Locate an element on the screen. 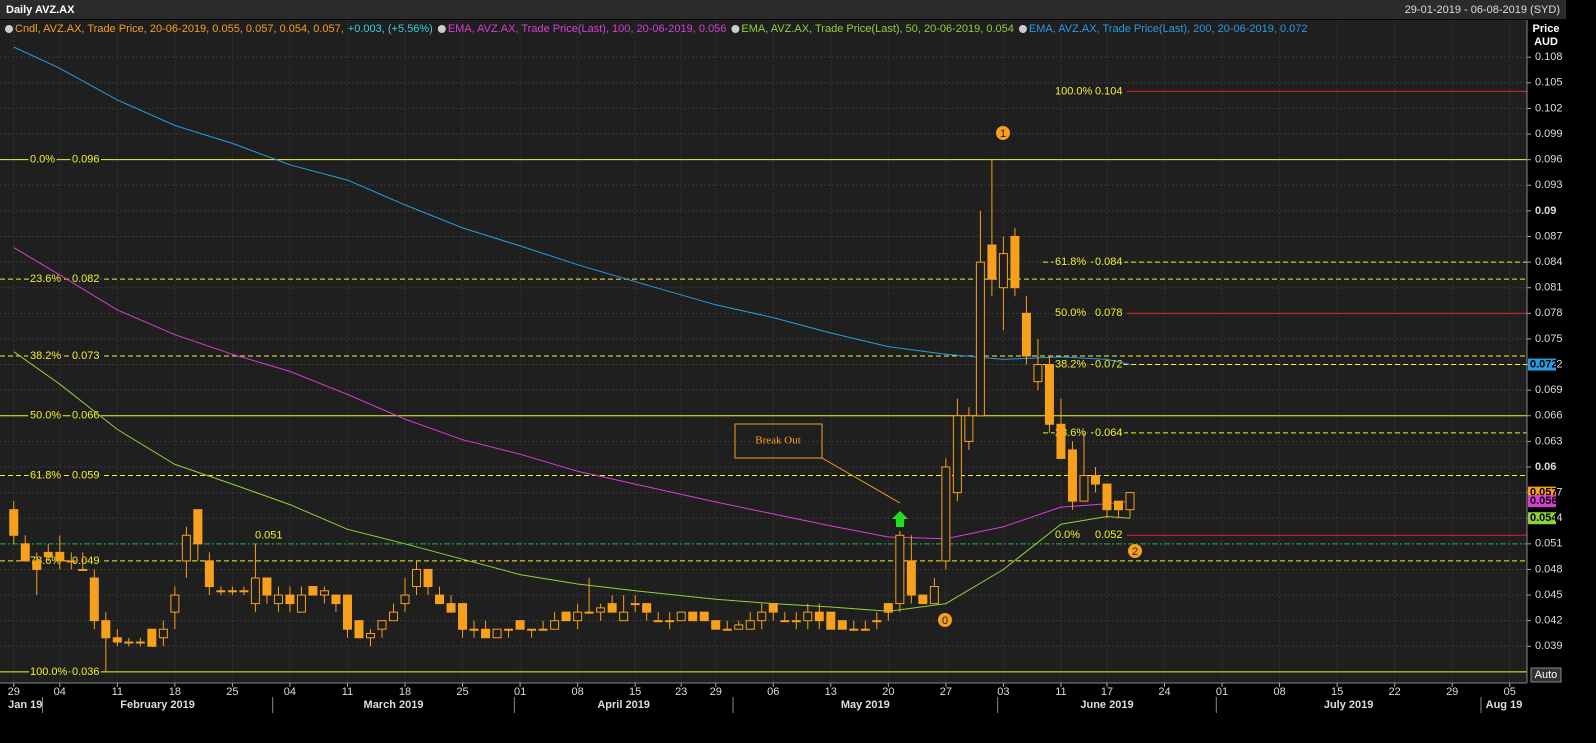  y-tick-label: 0.099 is located at coordinates (1549, 134).